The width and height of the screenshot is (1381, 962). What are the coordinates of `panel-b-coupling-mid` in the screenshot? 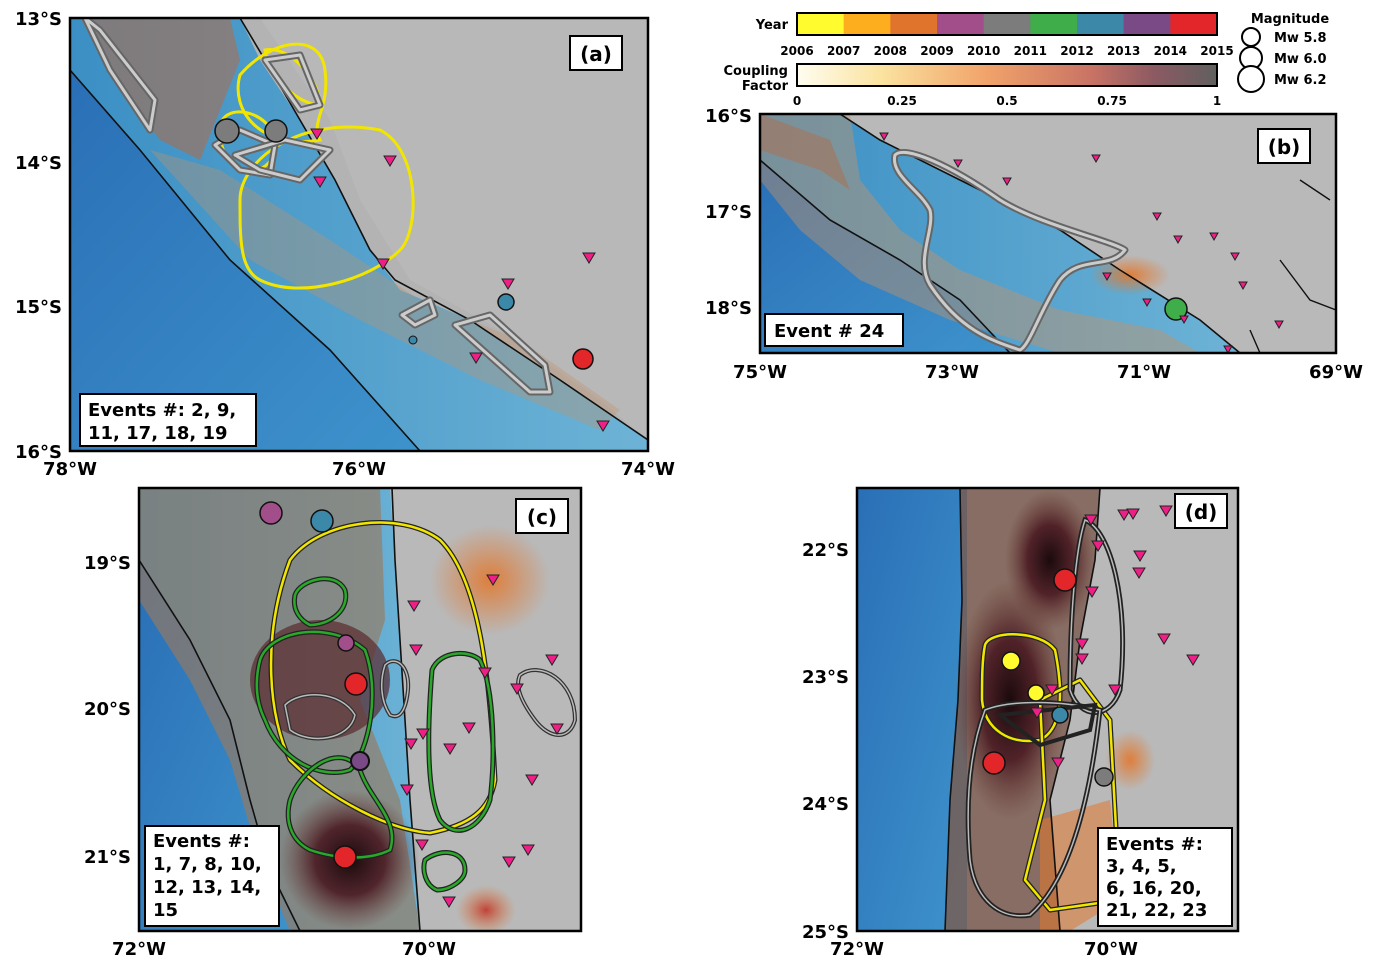 It's located at (980, 233).